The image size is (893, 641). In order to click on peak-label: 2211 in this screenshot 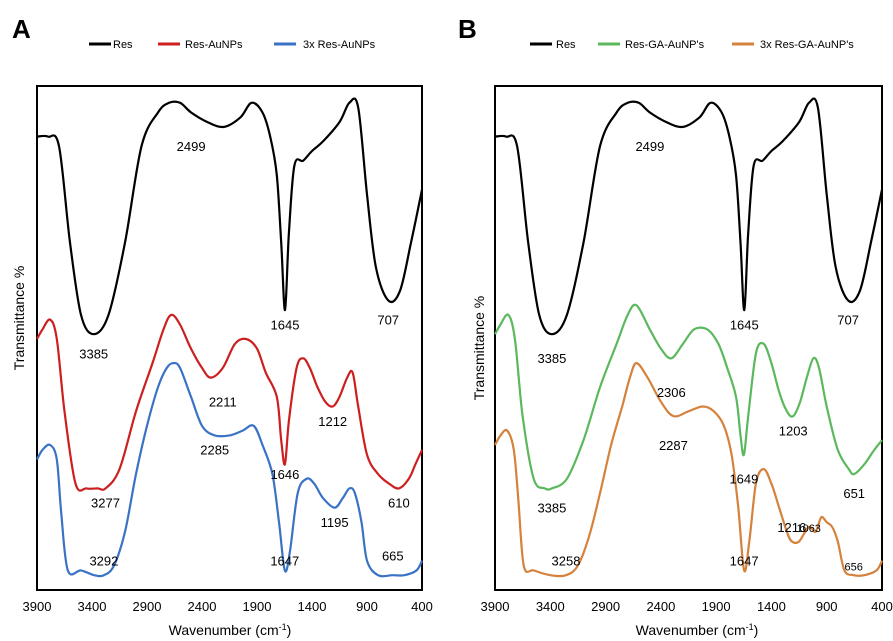, I will do `click(223, 402)`.